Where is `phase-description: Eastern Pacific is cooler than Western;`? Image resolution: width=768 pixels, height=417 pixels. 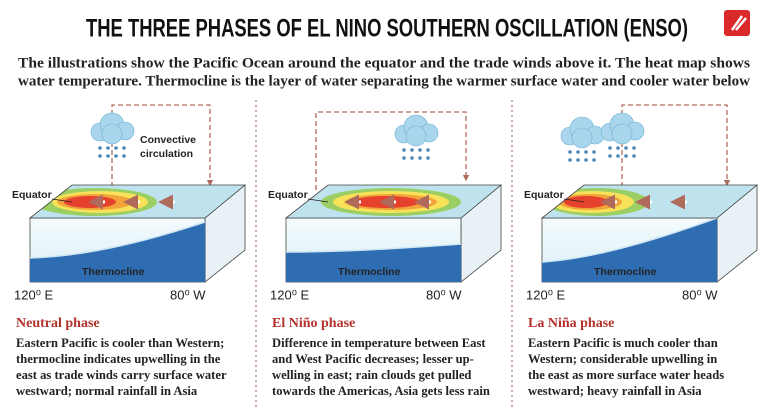 phase-description: Eastern Pacific is cooler than Western; is located at coordinates (120, 343).